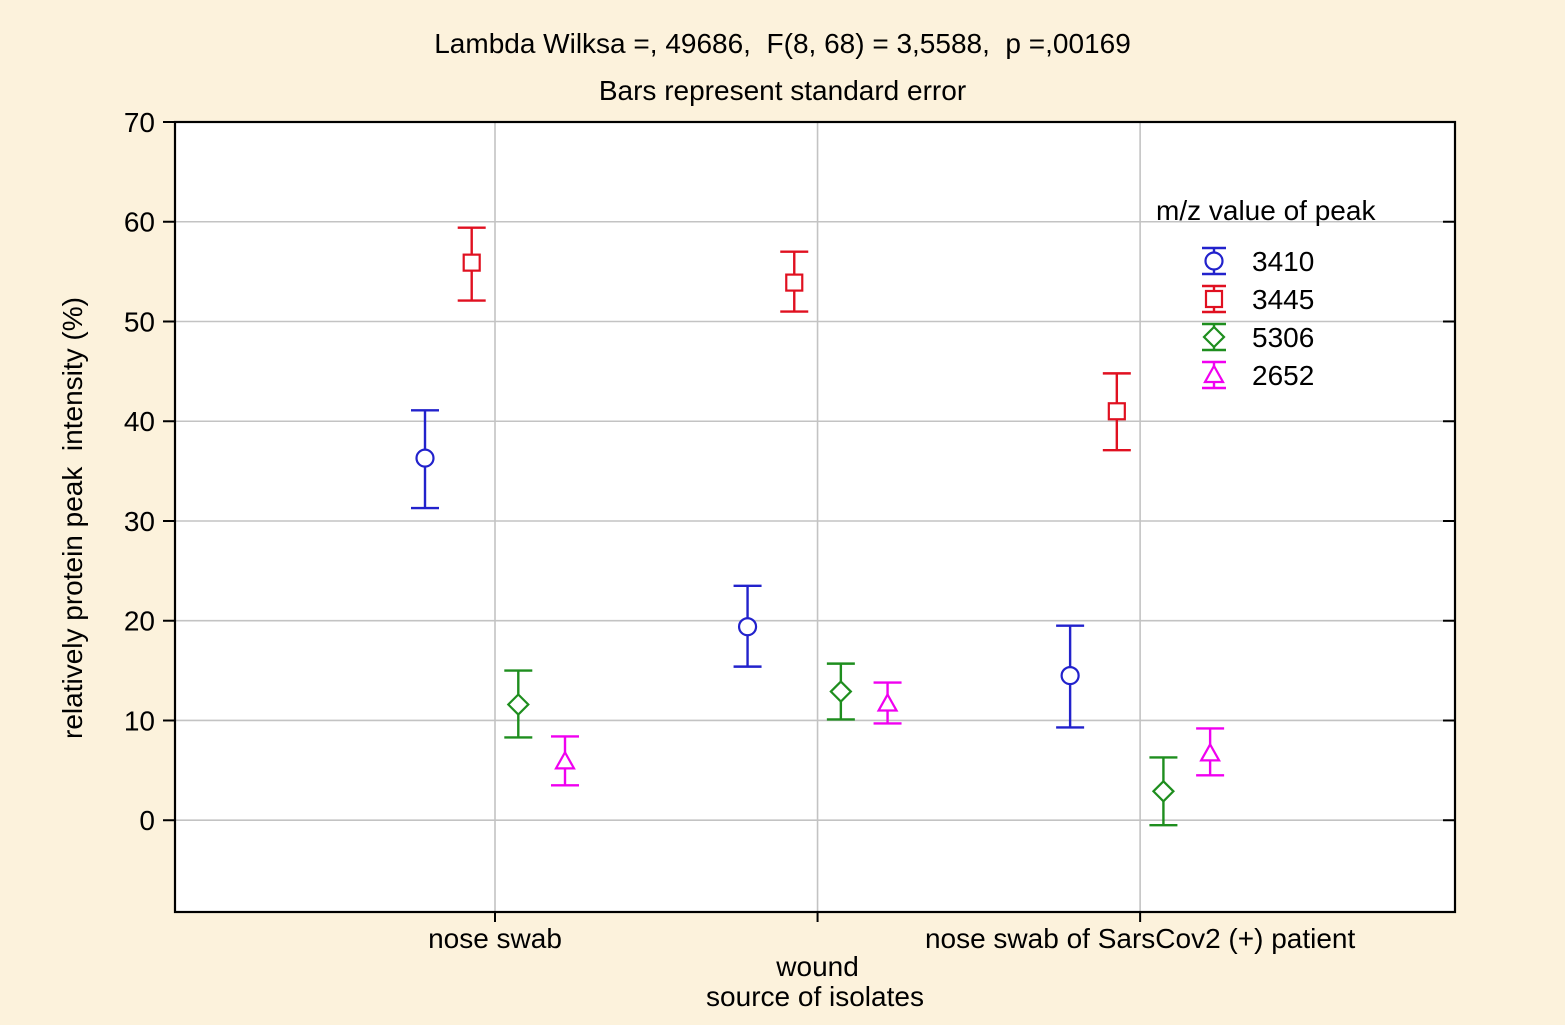 The width and height of the screenshot is (1565, 1025). I want to click on legend-entry-5306: 5306, so click(1258, 337).